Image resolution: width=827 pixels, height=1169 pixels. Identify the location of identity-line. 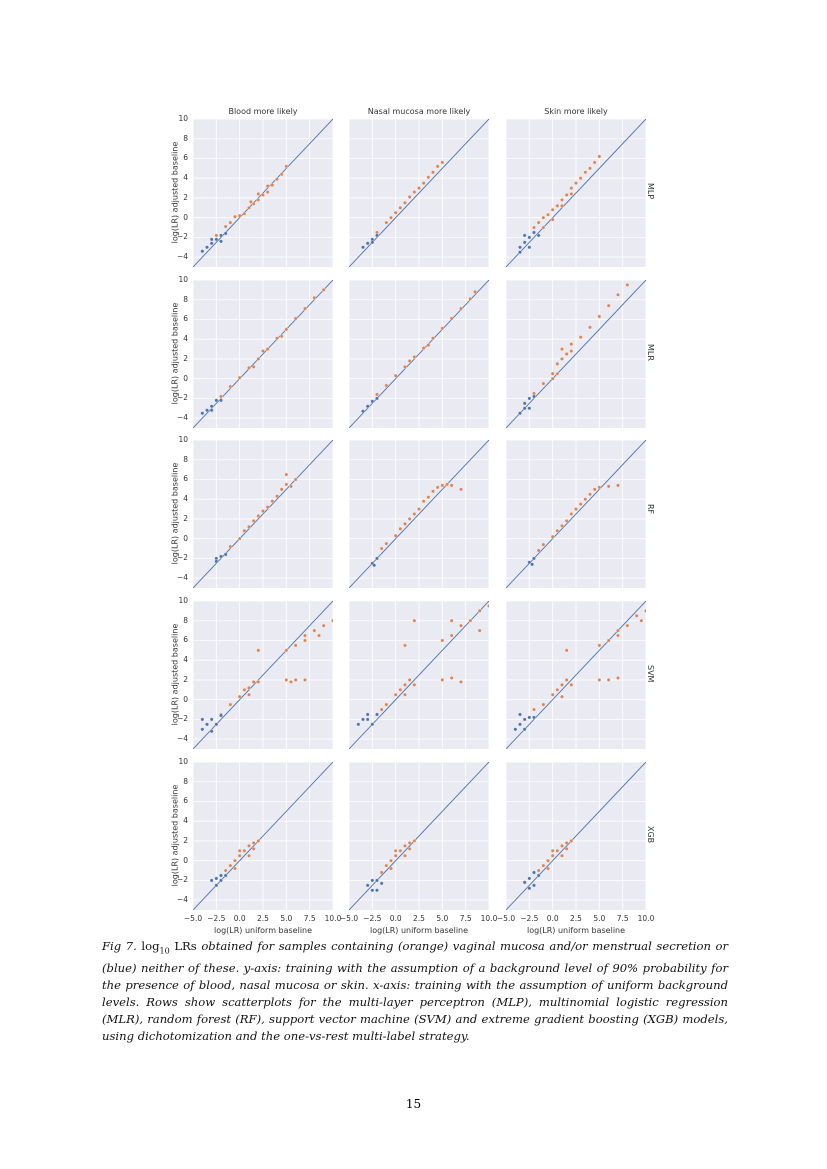
(576, 836).